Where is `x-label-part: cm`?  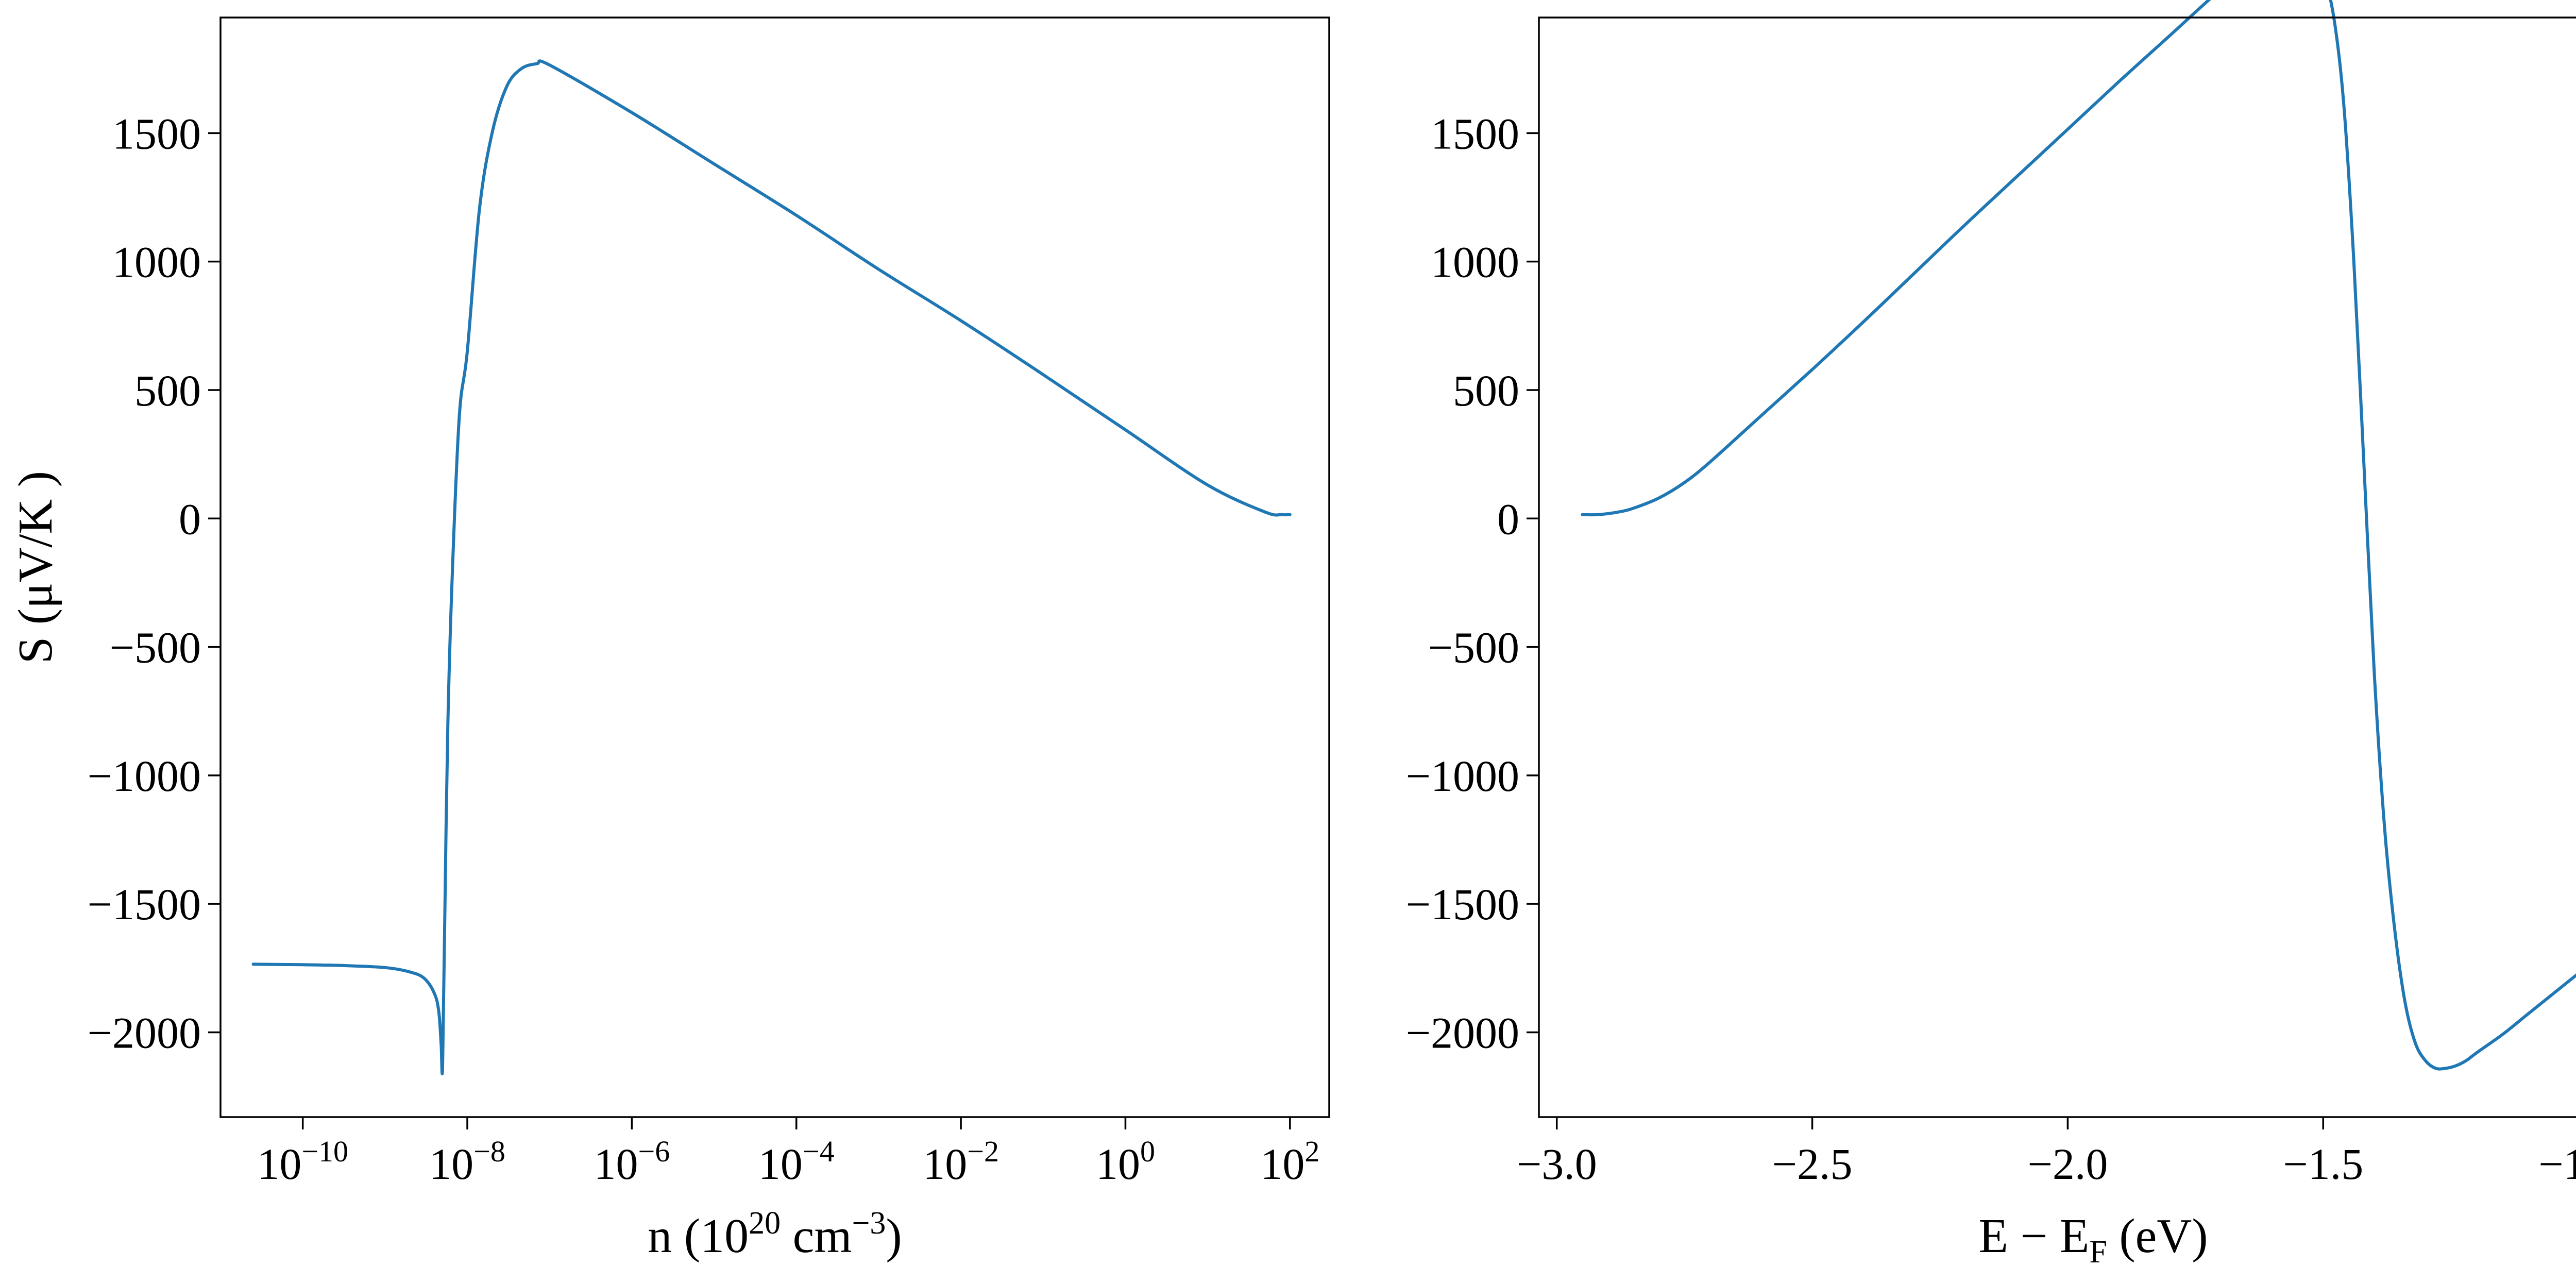
x-label-part: cm is located at coordinates (816, 1236).